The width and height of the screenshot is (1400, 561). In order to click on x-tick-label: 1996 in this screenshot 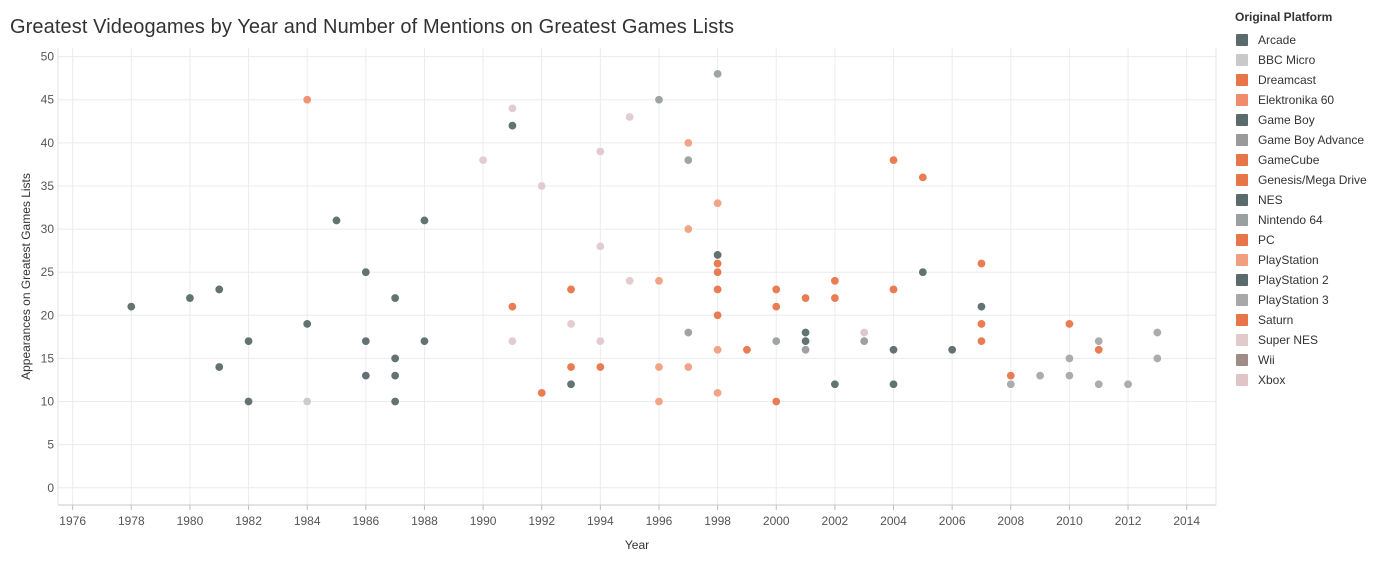, I will do `click(659, 521)`.